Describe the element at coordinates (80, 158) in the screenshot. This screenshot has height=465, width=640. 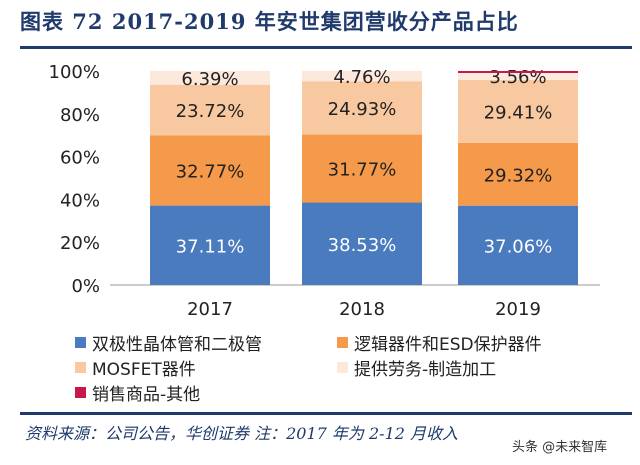
I see `y-tick-label: 60%` at that location.